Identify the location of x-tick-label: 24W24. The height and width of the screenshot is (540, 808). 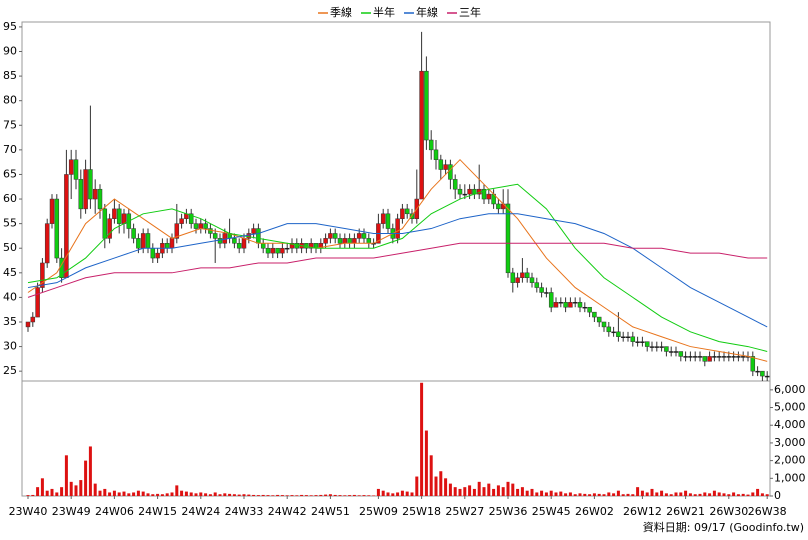
(200, 511).